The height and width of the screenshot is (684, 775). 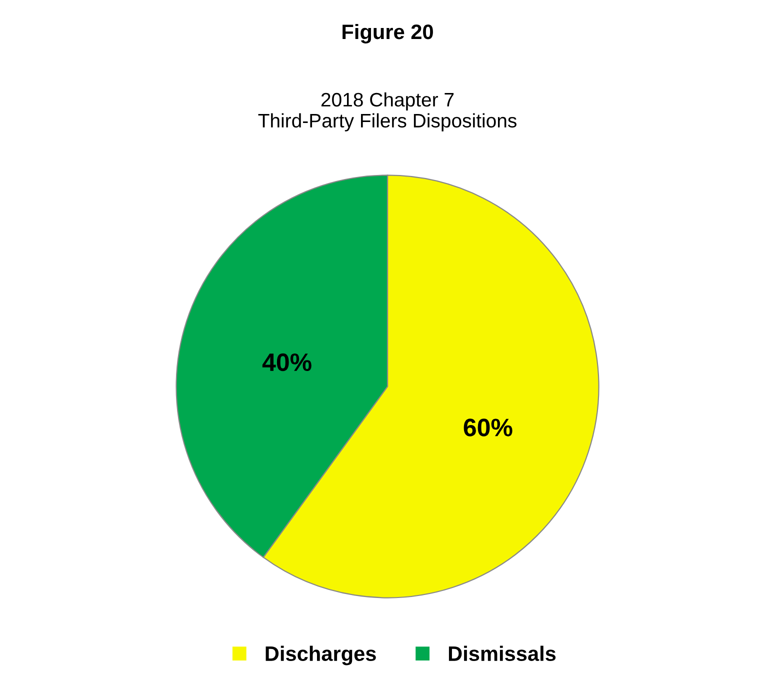 What do you see at coordinates (387, 112) in the screenshot?
I see `chart-subtitle: 2018 Chapter 7 Third-Party Filers Dispositions` at bounding box center [387, 112].